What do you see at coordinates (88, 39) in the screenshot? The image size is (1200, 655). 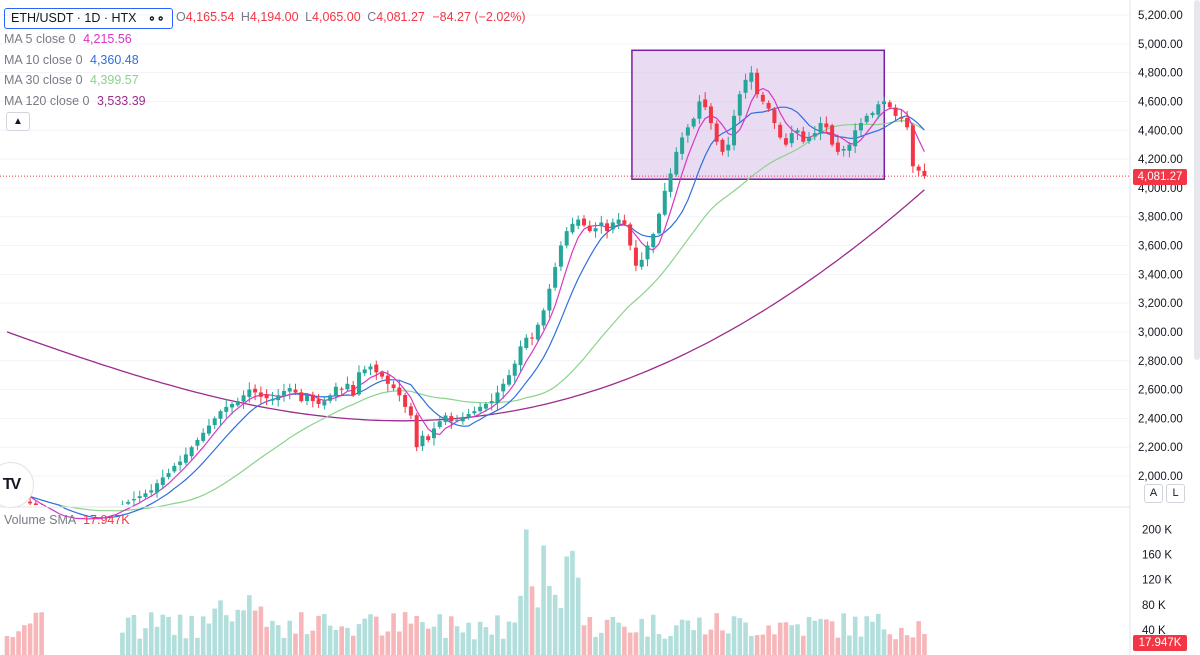 I see `ma5-row: MA 5 close 0 4,215.56` at bounding box center [88, 39].